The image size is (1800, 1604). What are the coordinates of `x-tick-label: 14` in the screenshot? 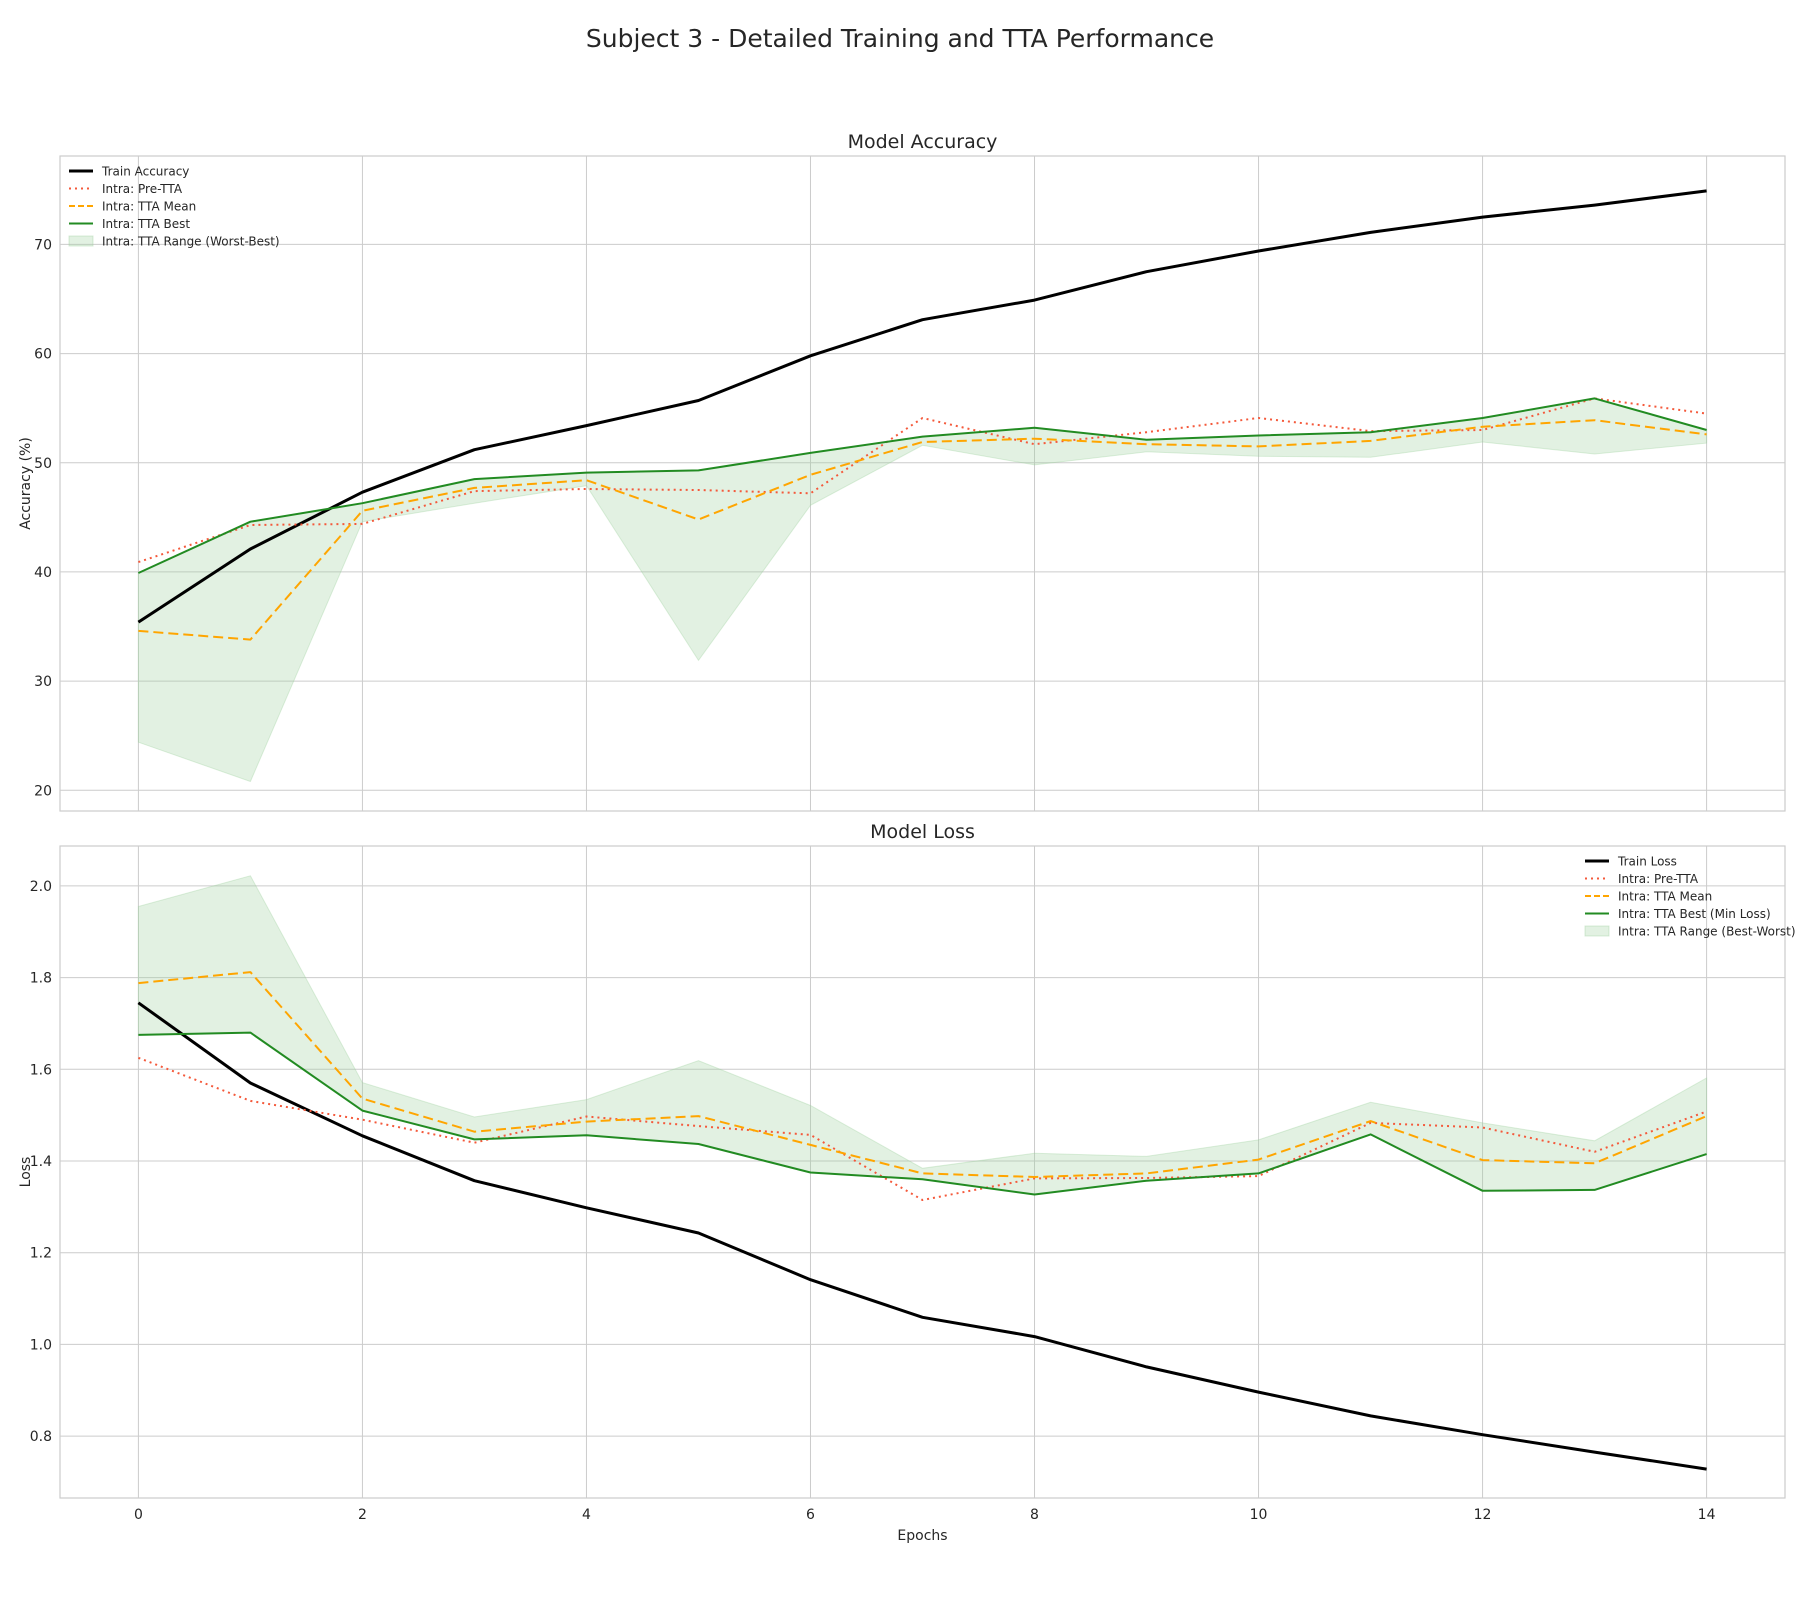 It's located at (1707, 1515).